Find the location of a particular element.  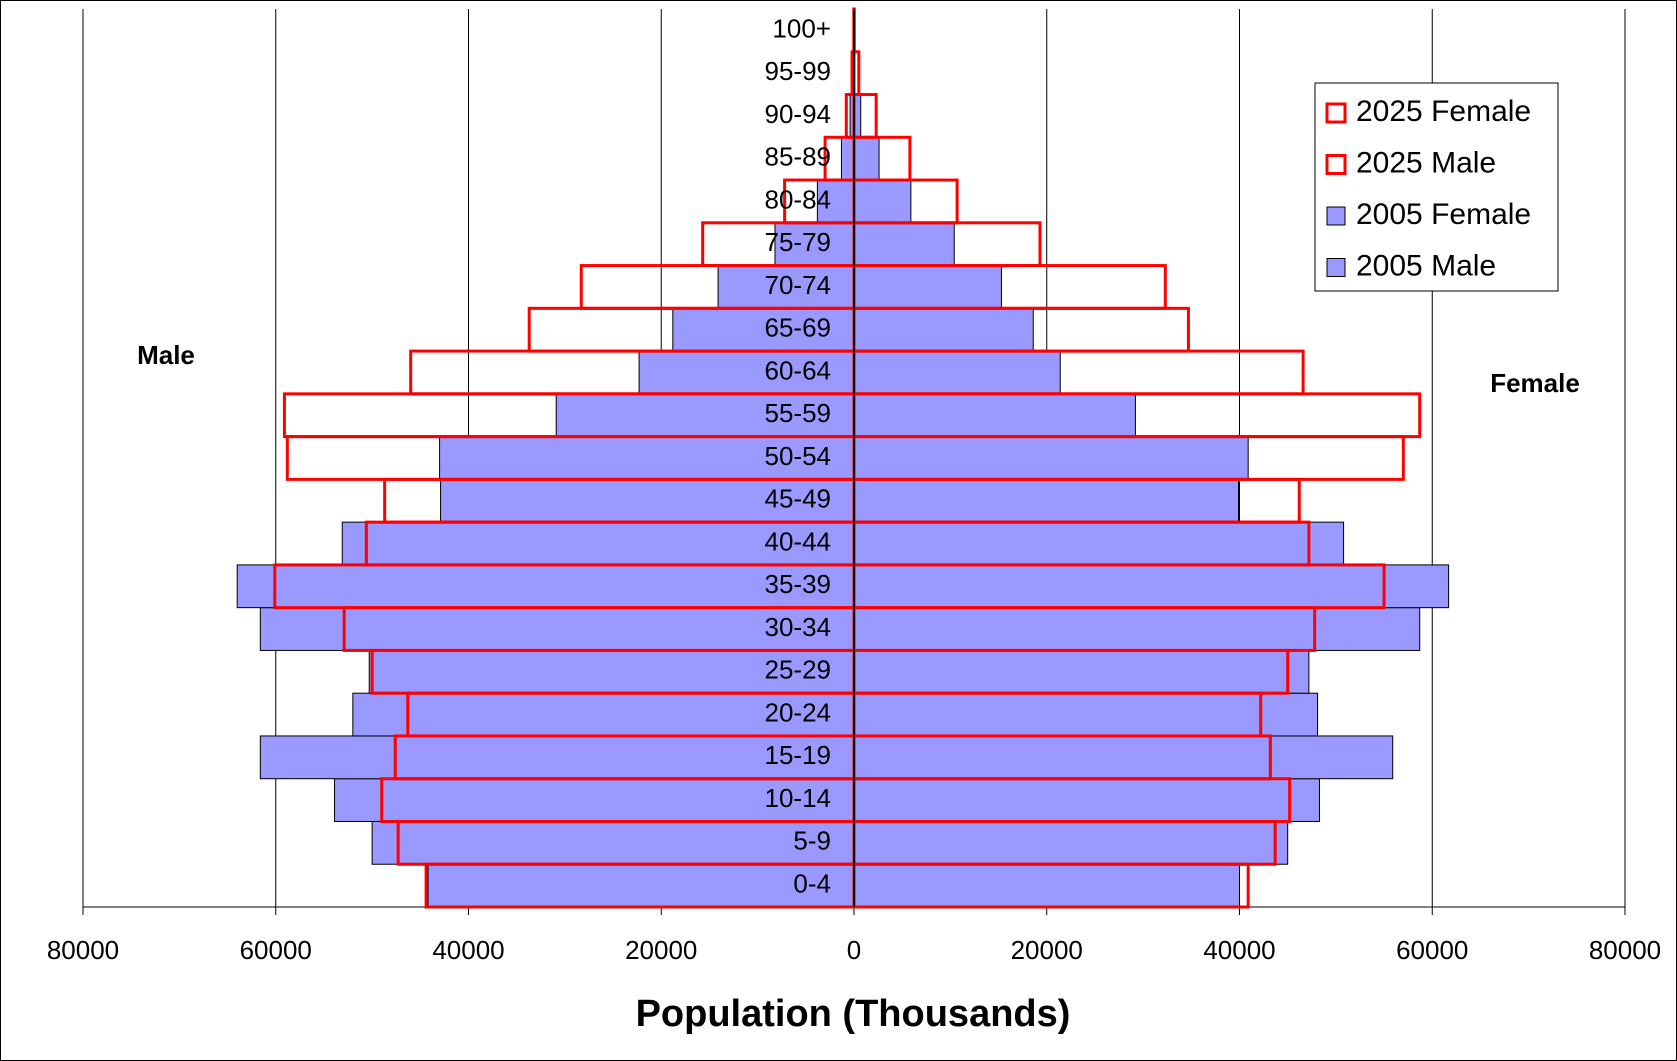

y-tick-label: 25-29 is located at coordinates (798, 670).